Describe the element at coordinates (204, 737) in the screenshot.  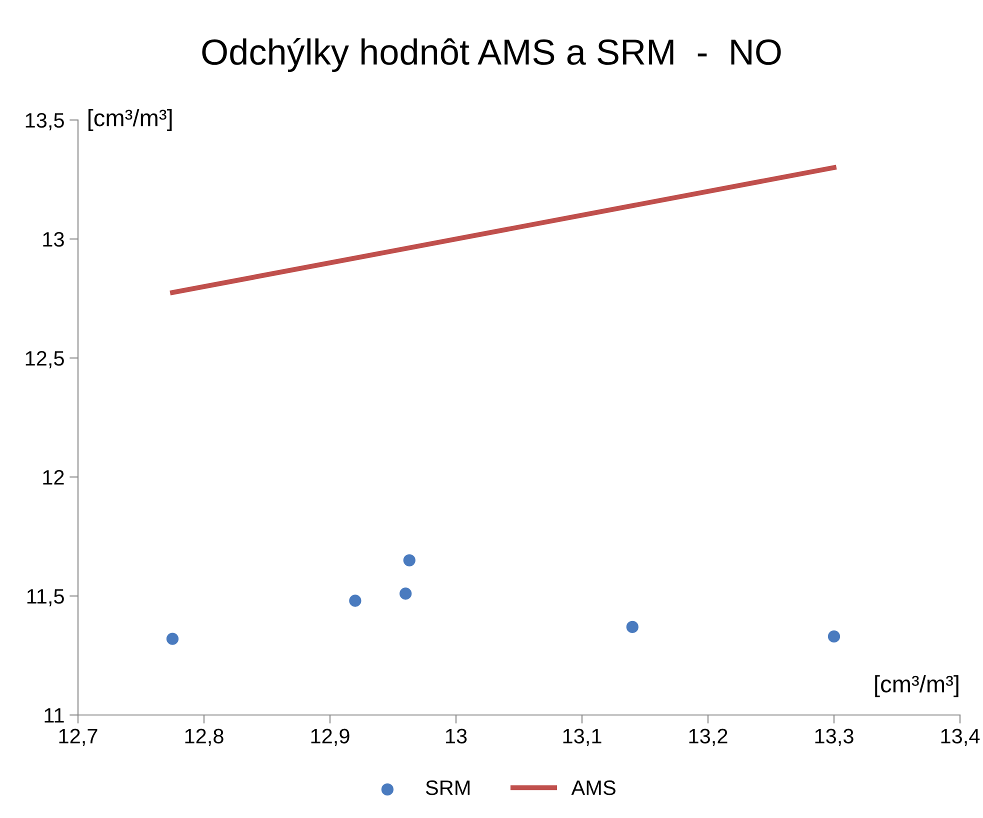
I see `x-tick-label: 12,8` at that location.